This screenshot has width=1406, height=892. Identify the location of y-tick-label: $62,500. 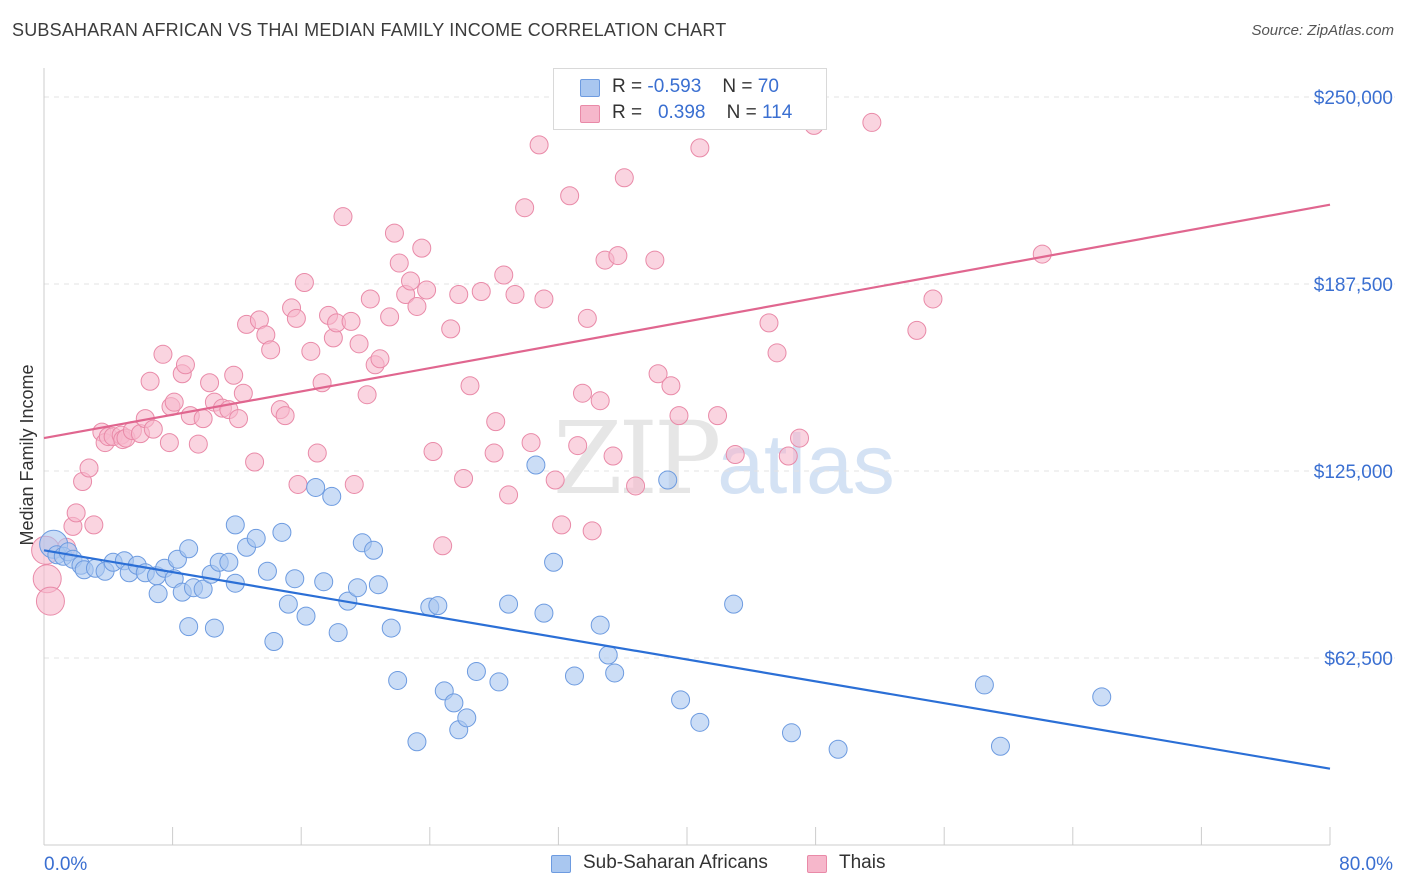
(1358, 659).